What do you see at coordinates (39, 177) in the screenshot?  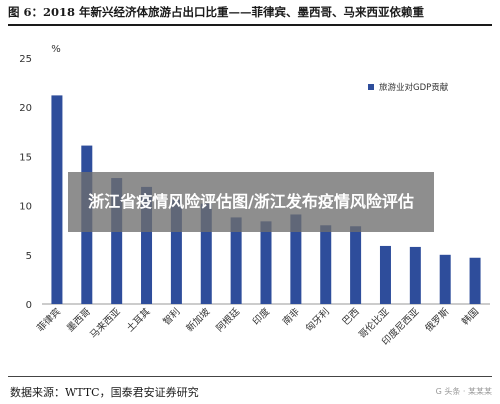 I see `y-axis: % 0 5 10 15 20 25` at bounding box center [39, 177].